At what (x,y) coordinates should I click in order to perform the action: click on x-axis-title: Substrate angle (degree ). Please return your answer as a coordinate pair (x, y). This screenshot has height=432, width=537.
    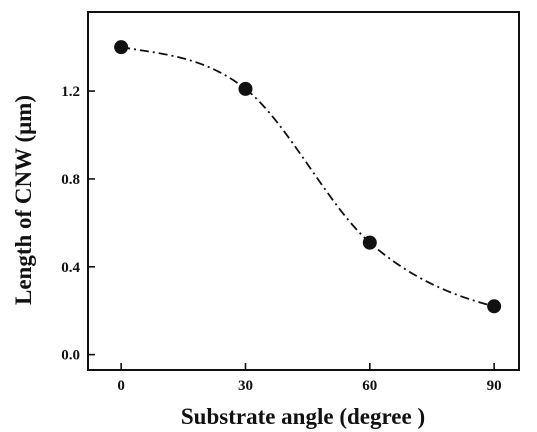
    Looking at the image, I should click on (303, 416).